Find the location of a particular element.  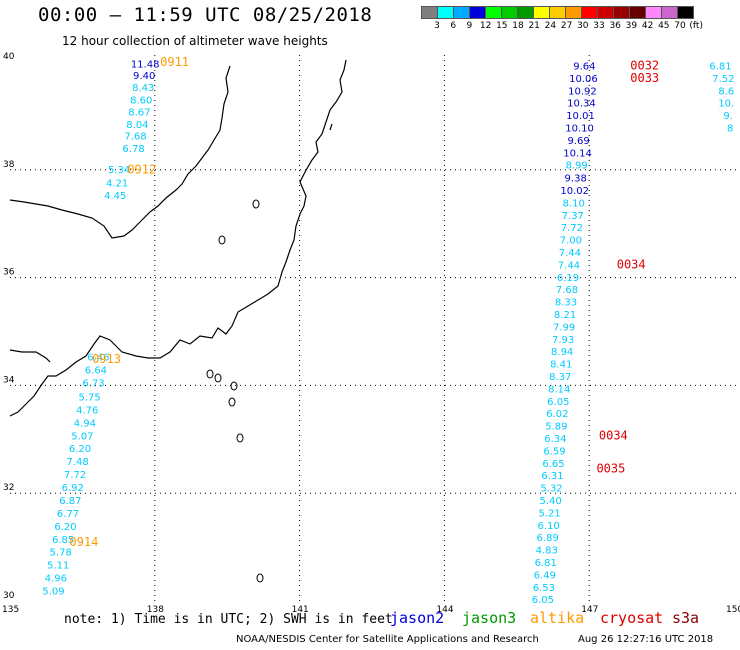

wave-height-value: 5.89 is located at coordinates (556, 427).